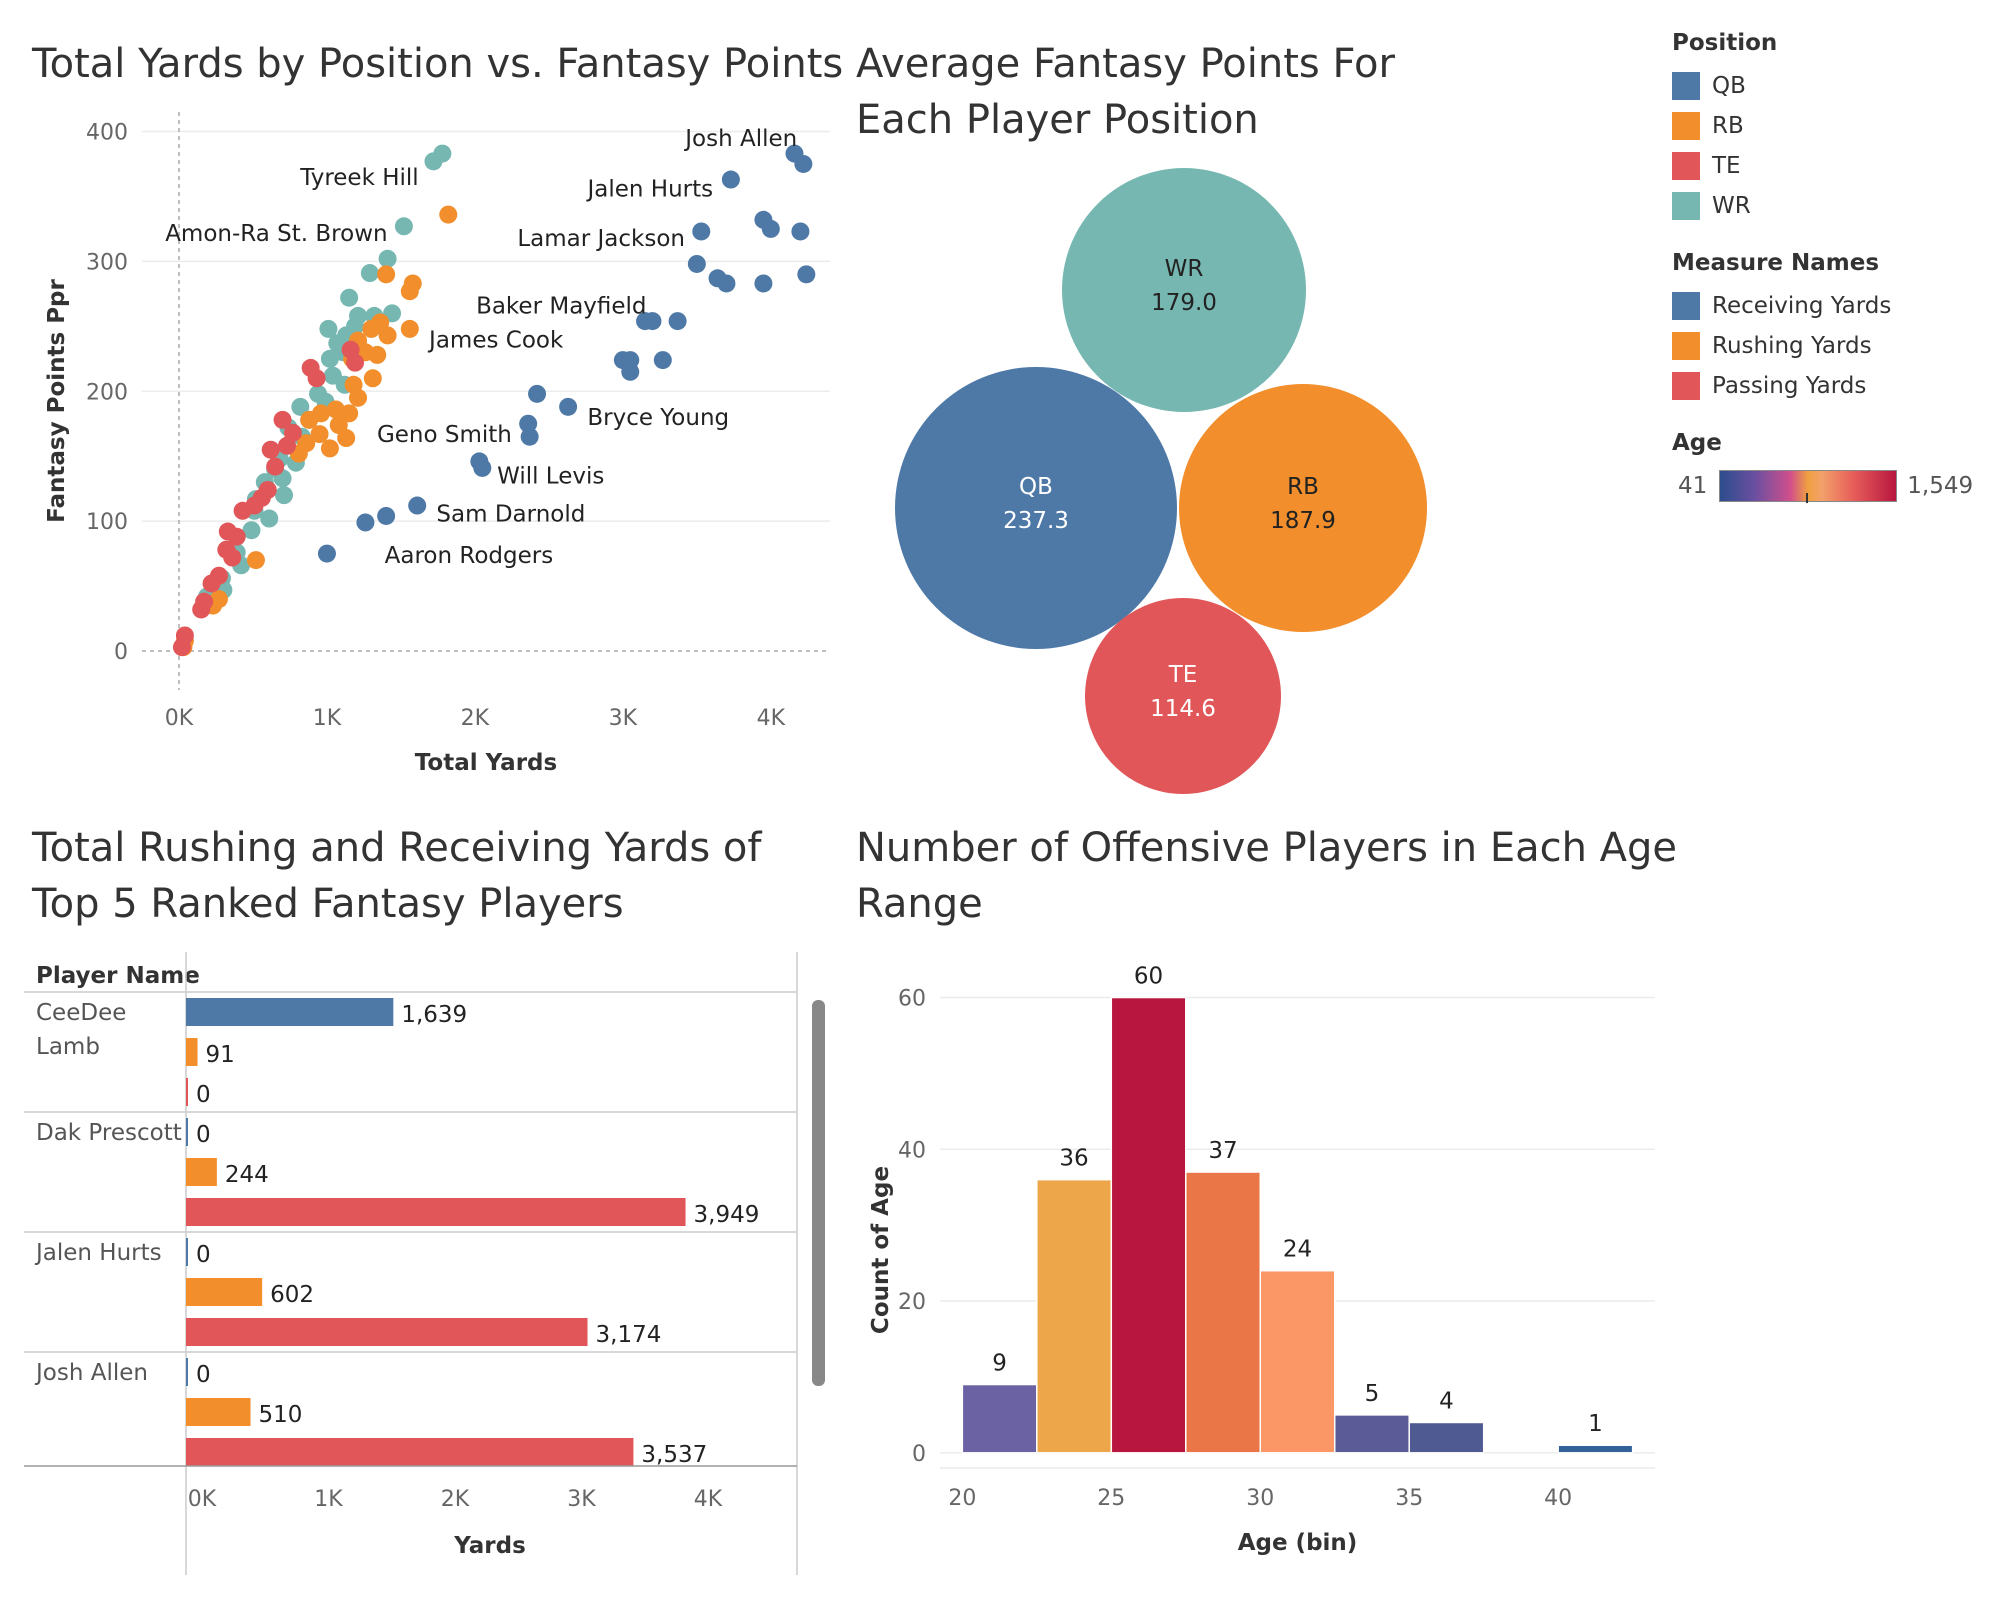 Image resolution: width=2004 pixels, height=1598 pixels. I want to click on hist-x-tick: 20, so click(962, 1498).